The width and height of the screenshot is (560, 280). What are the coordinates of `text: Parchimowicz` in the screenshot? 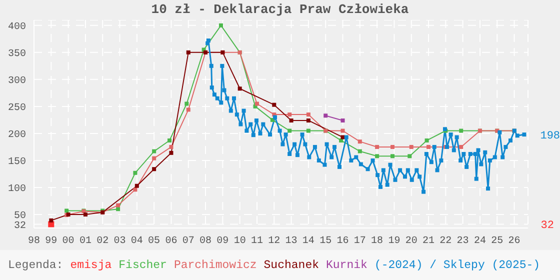 It's located at (215, 265).